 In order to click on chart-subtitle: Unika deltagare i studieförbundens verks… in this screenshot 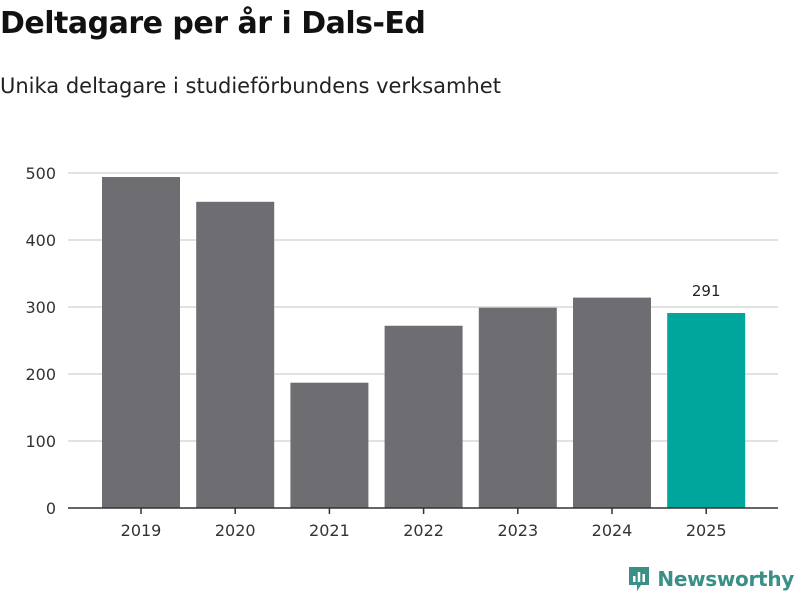, I will do `click(250, 86)`.